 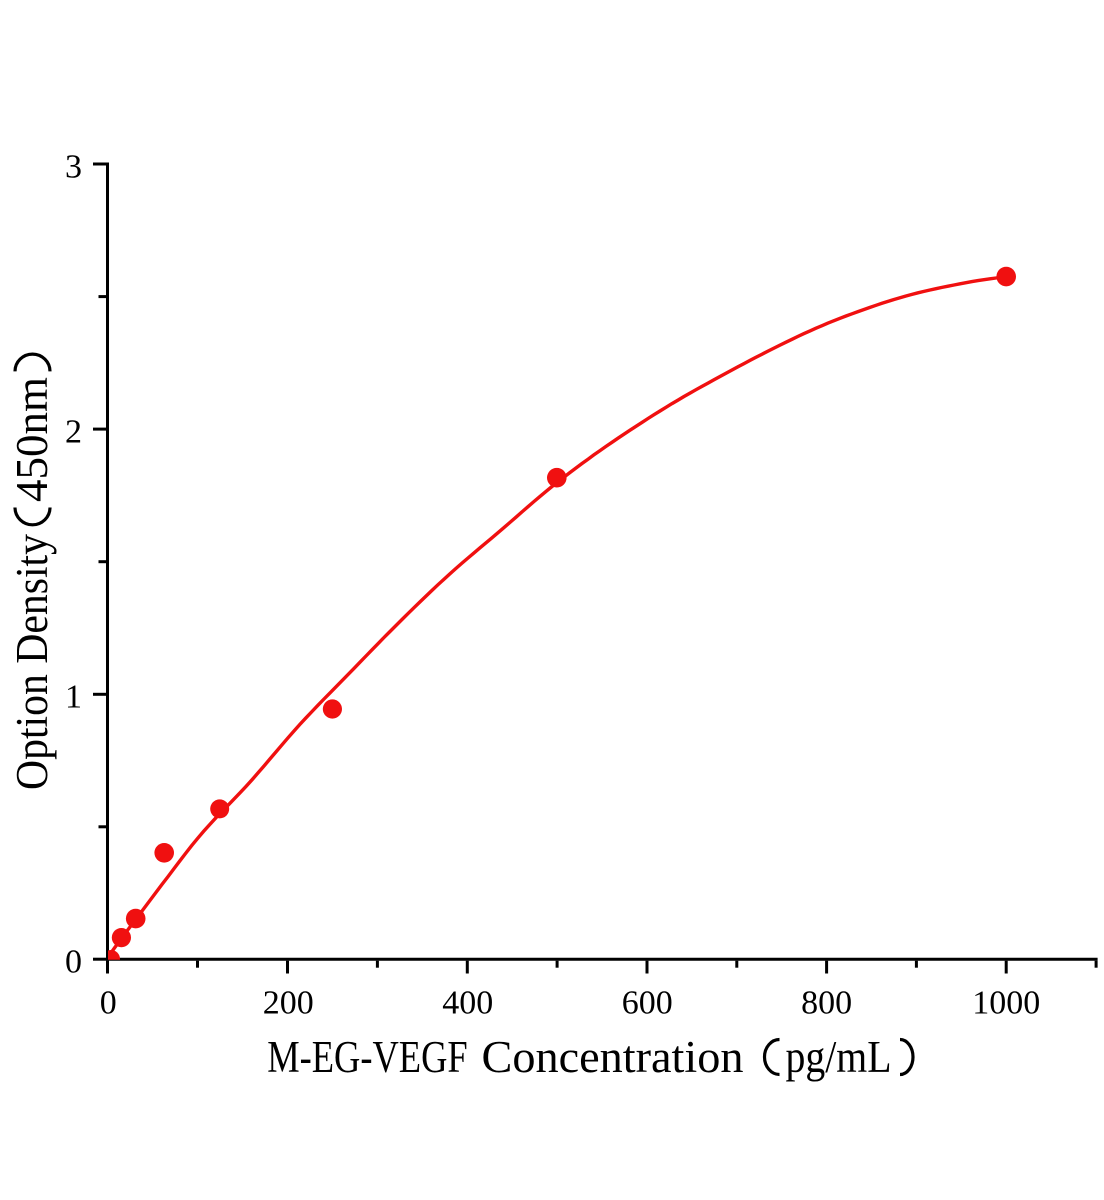 I want to click on svg-text: 1000, so click(x=1006, y=1003).